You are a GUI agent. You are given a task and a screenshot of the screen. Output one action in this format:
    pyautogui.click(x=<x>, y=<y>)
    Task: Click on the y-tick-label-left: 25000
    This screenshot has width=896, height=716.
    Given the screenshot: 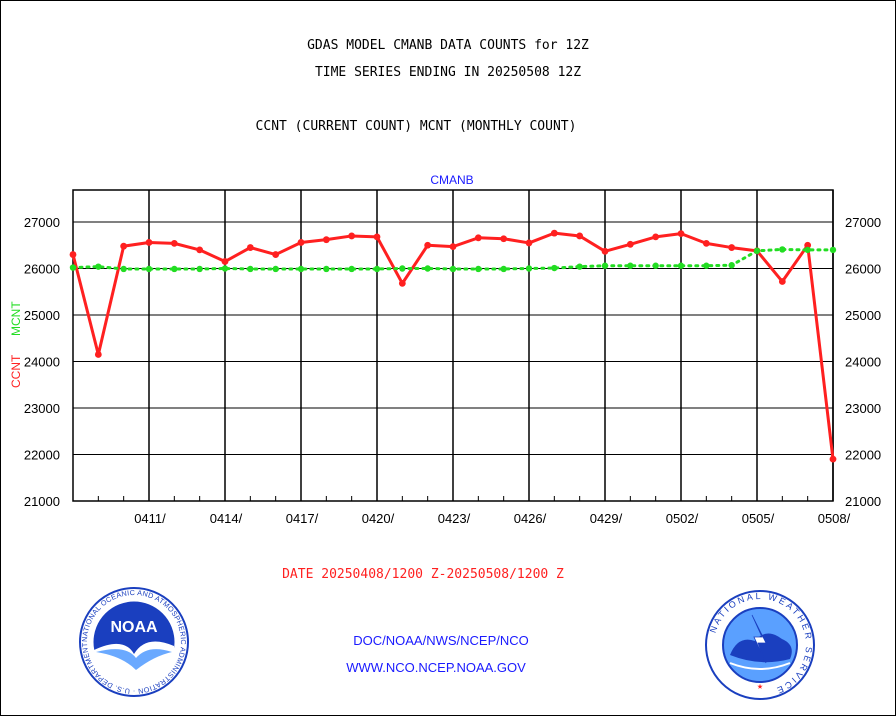 What is the action you would take?
    pyautogui.click(x=42, y=315)
    